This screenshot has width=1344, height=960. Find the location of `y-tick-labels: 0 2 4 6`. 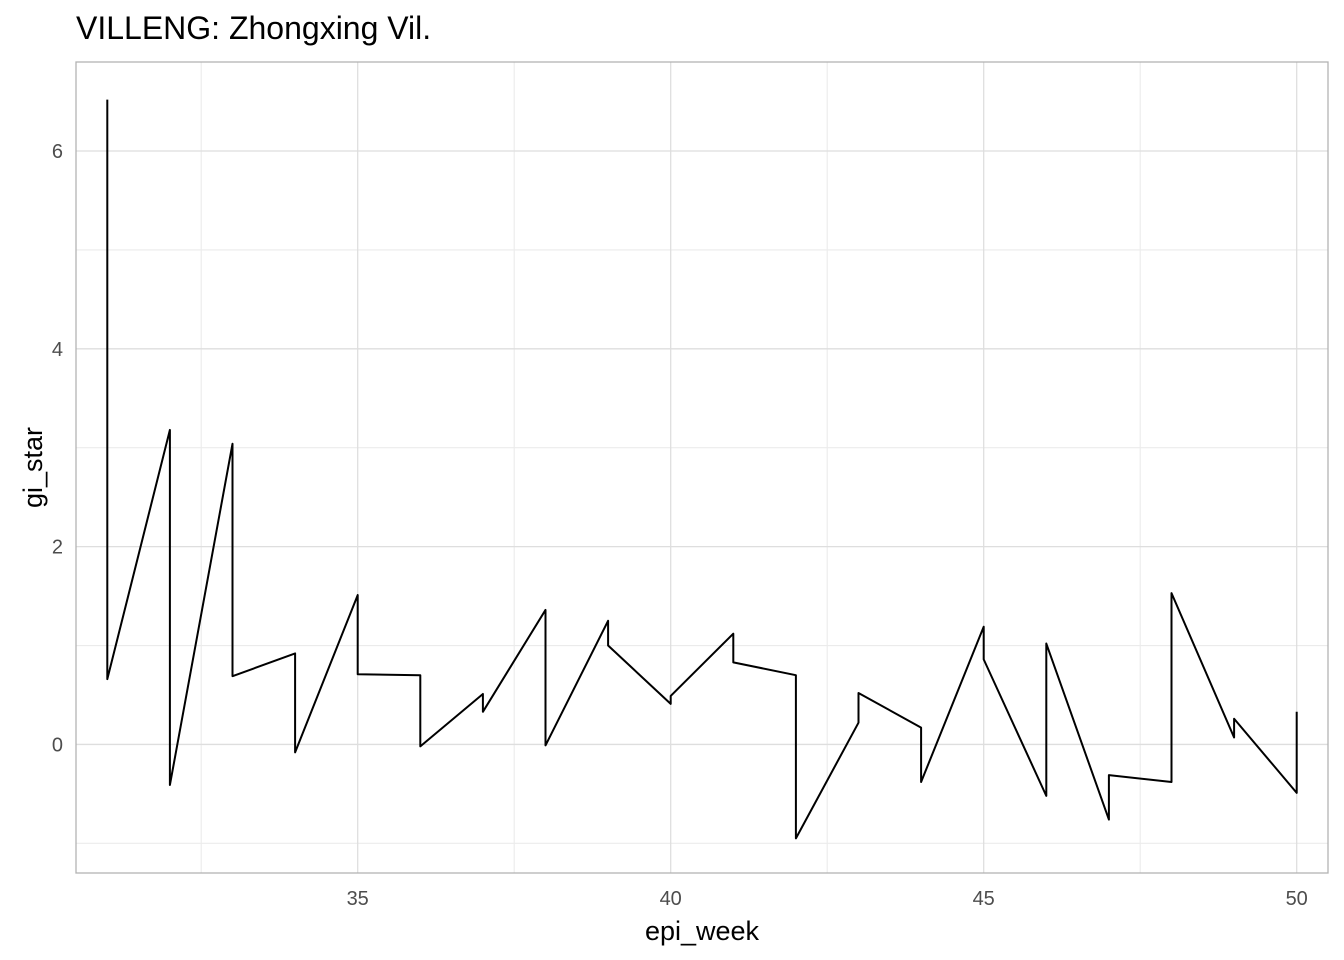

y-tick-labels: 0 2 4 6 is located at coordinates (57, 448).